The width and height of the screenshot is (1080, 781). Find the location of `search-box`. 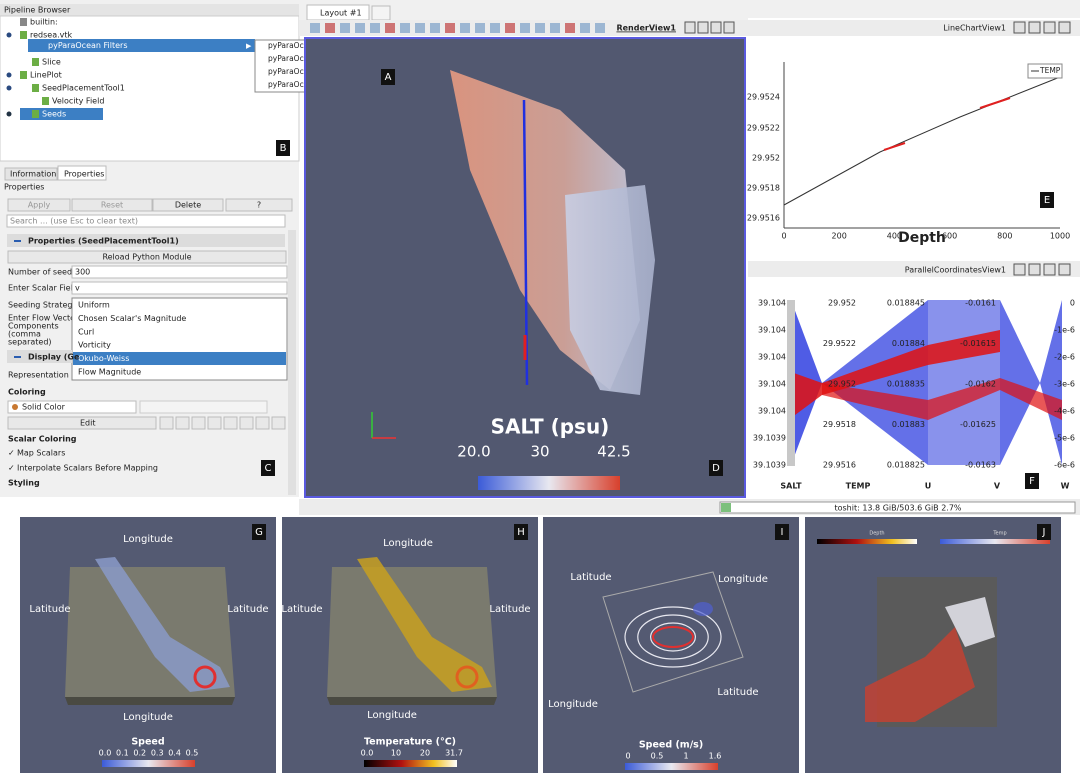

search-box is located at coordinates (146, 221).